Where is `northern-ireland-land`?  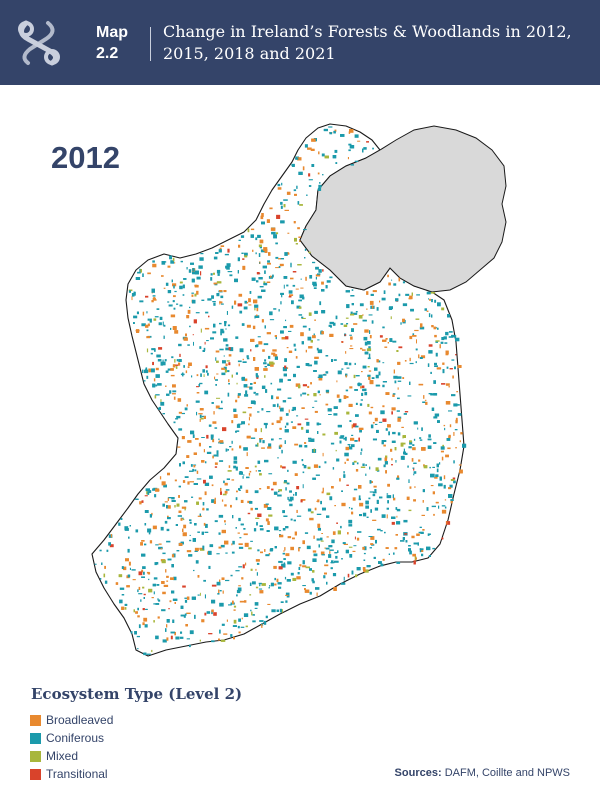 northern-ireland-land is located at coordinates (403, 209).